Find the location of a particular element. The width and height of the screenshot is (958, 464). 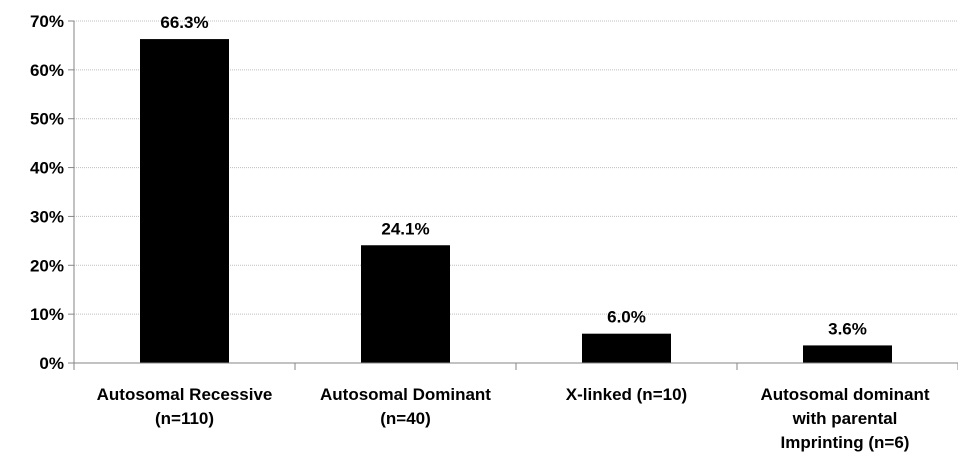

bar-value-label: 24.1% is located at coordinates (405, 228).